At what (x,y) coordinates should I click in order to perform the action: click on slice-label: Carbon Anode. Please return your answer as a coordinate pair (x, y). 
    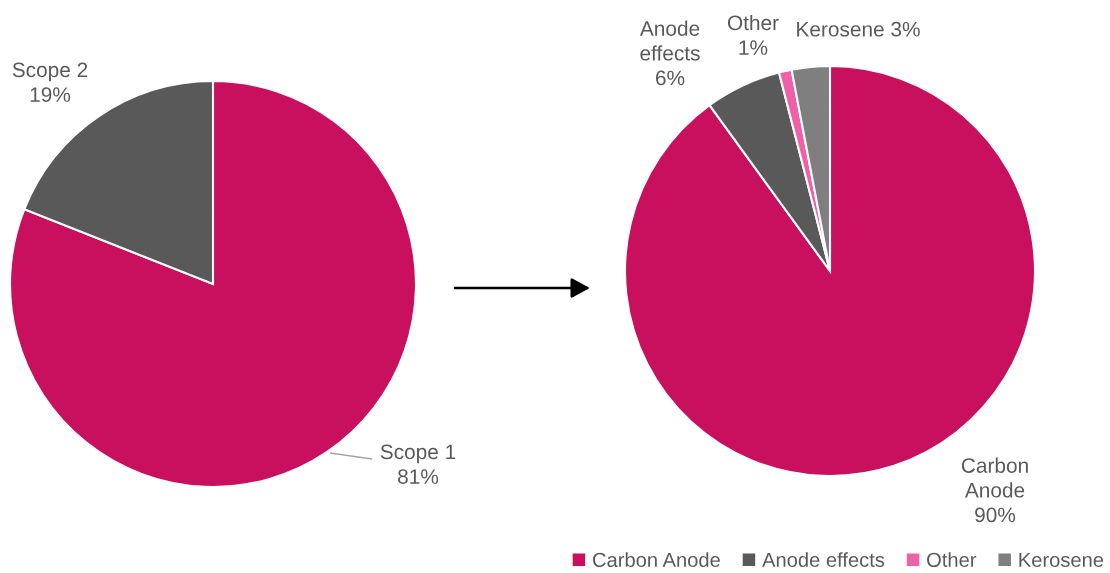
    Looking at the image, I should click on (994, 477).